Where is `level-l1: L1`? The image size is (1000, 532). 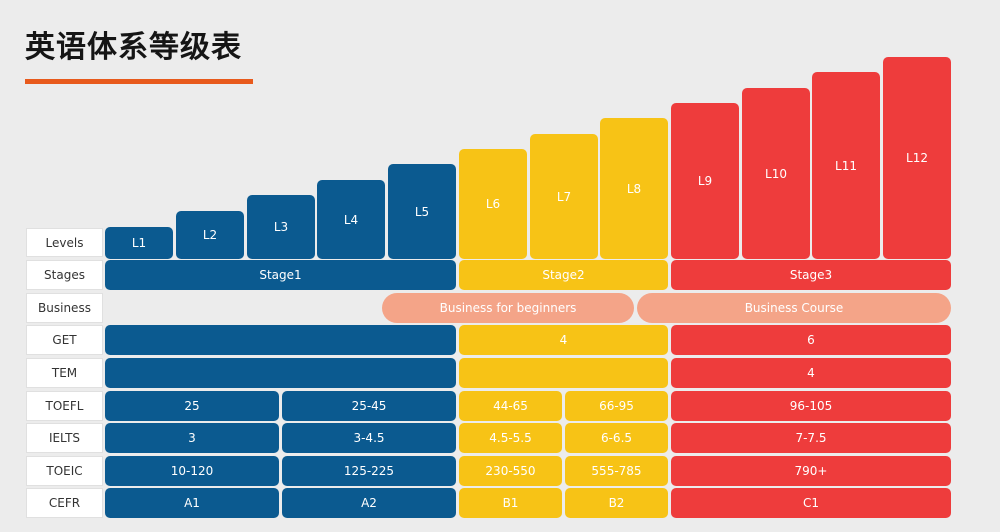
level-l1: L1 is located at coordinates (139, 243).